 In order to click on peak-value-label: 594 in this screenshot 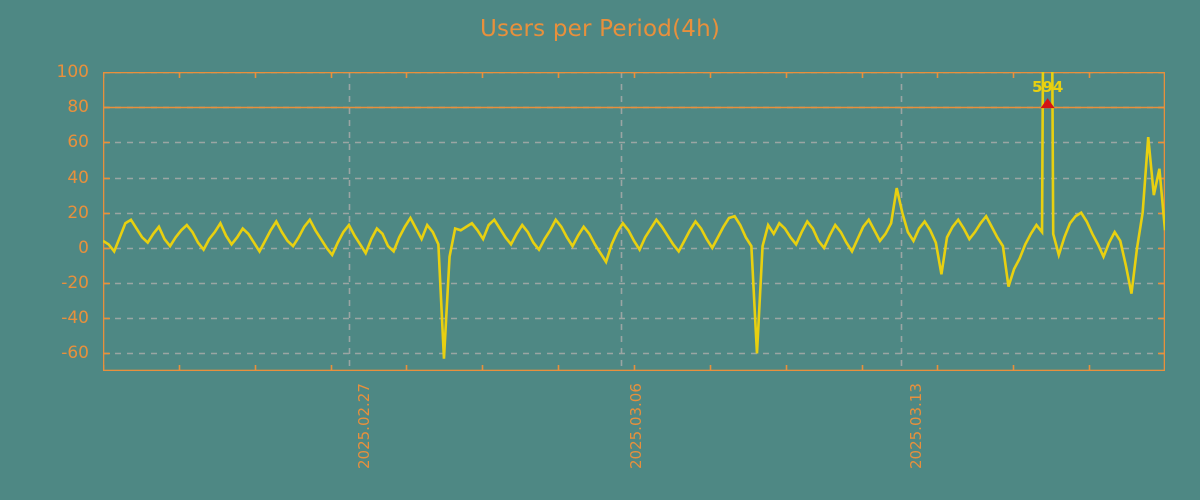, I will do `click(1047, 87)`.